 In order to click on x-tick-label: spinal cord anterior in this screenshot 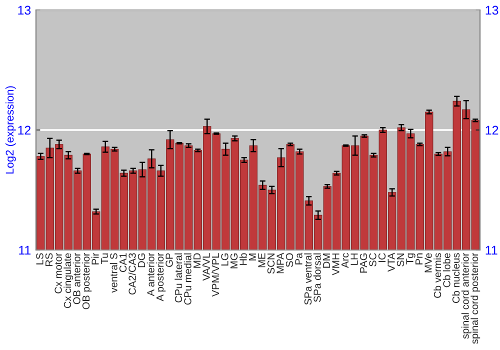, I will do `click(466, 295)`.